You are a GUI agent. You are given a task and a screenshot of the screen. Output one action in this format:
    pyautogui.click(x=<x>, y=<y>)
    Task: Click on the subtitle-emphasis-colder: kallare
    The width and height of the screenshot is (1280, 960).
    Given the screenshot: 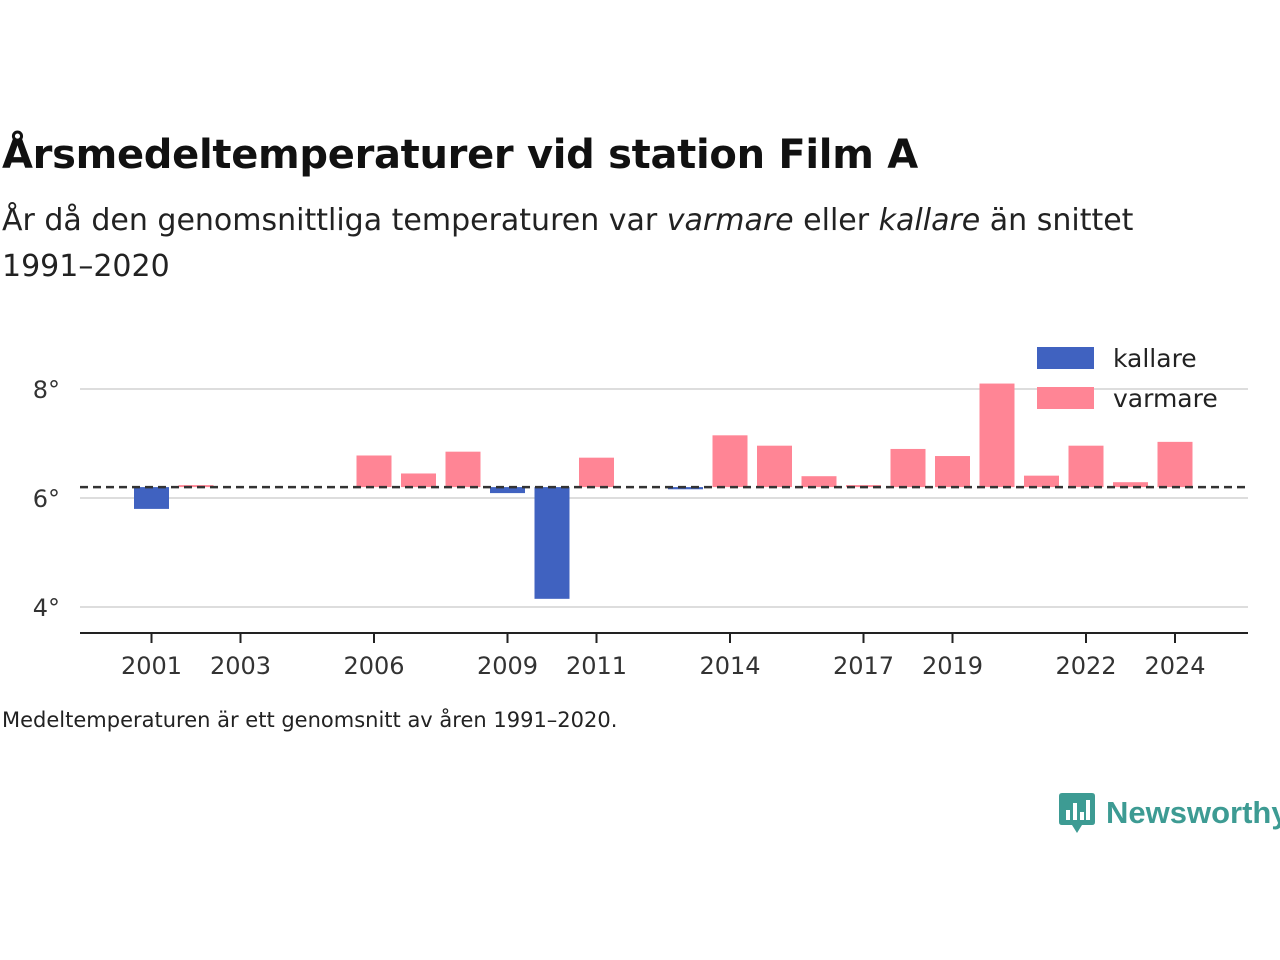 What is the action you would take?
    pyautogui.click(x=929, y=220)
    